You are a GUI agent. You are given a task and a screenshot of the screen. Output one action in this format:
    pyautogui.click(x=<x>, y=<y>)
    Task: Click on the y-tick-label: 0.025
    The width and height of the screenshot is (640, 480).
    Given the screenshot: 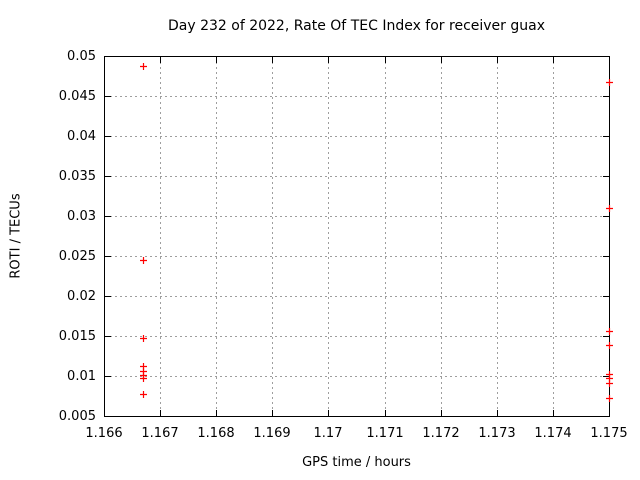 What is the action you would take?
    pyautogui.click(x=77, y=256)
    